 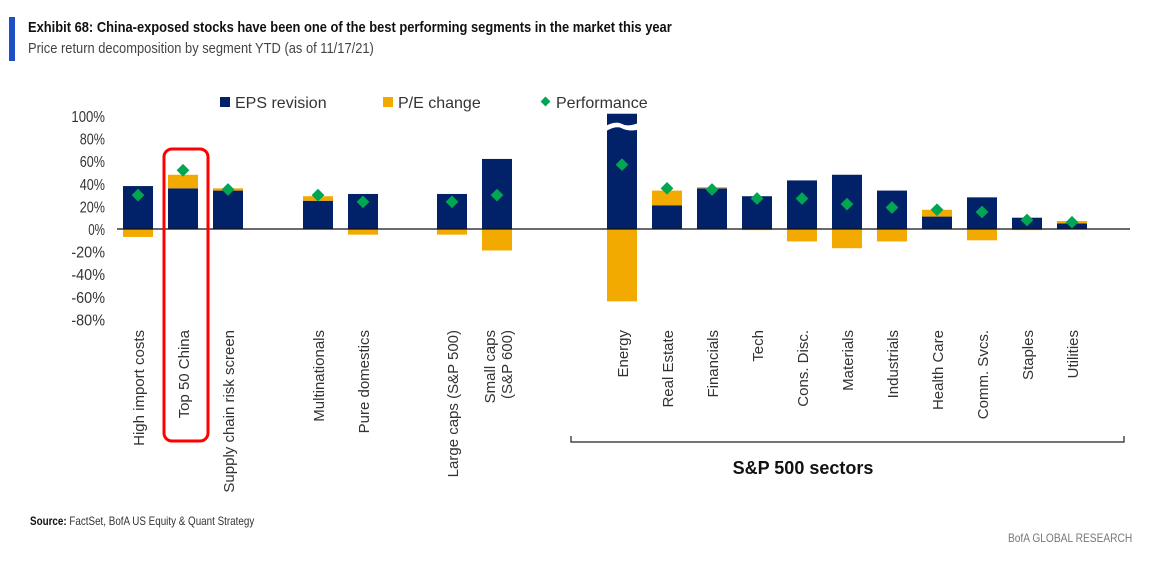 I want to click on sector-group-label: S&P 500 sectors, so click(x=803, y=468).